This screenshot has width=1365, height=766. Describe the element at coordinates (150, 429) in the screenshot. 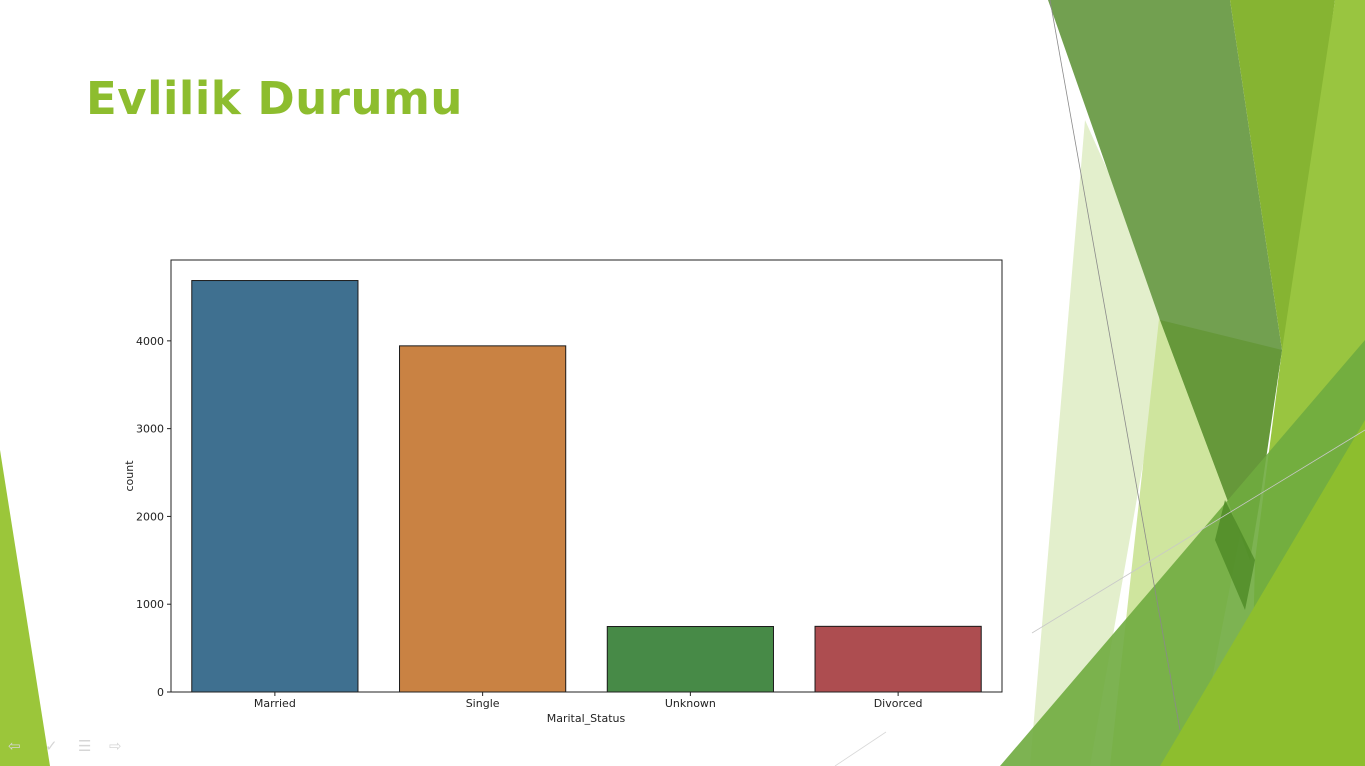

I see `y-tick-label: 3000` at that location.